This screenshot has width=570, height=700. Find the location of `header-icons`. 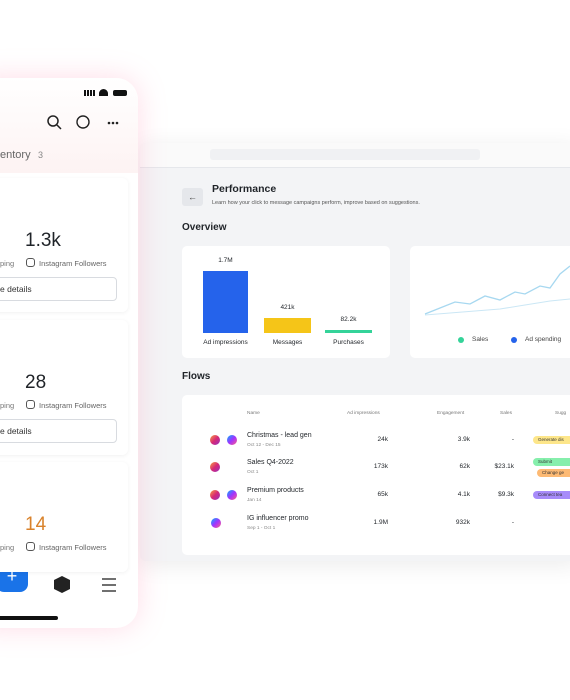

header-icons is located at coordinates (83, 122).